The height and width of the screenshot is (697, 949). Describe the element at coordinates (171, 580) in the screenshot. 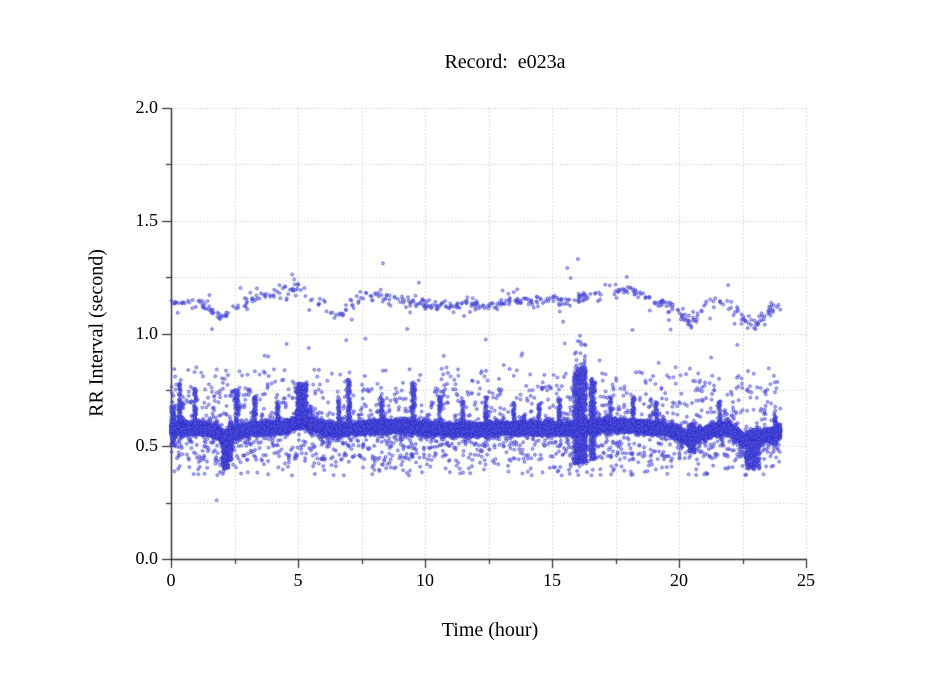

I see `x-tick-label: 0` at that location.